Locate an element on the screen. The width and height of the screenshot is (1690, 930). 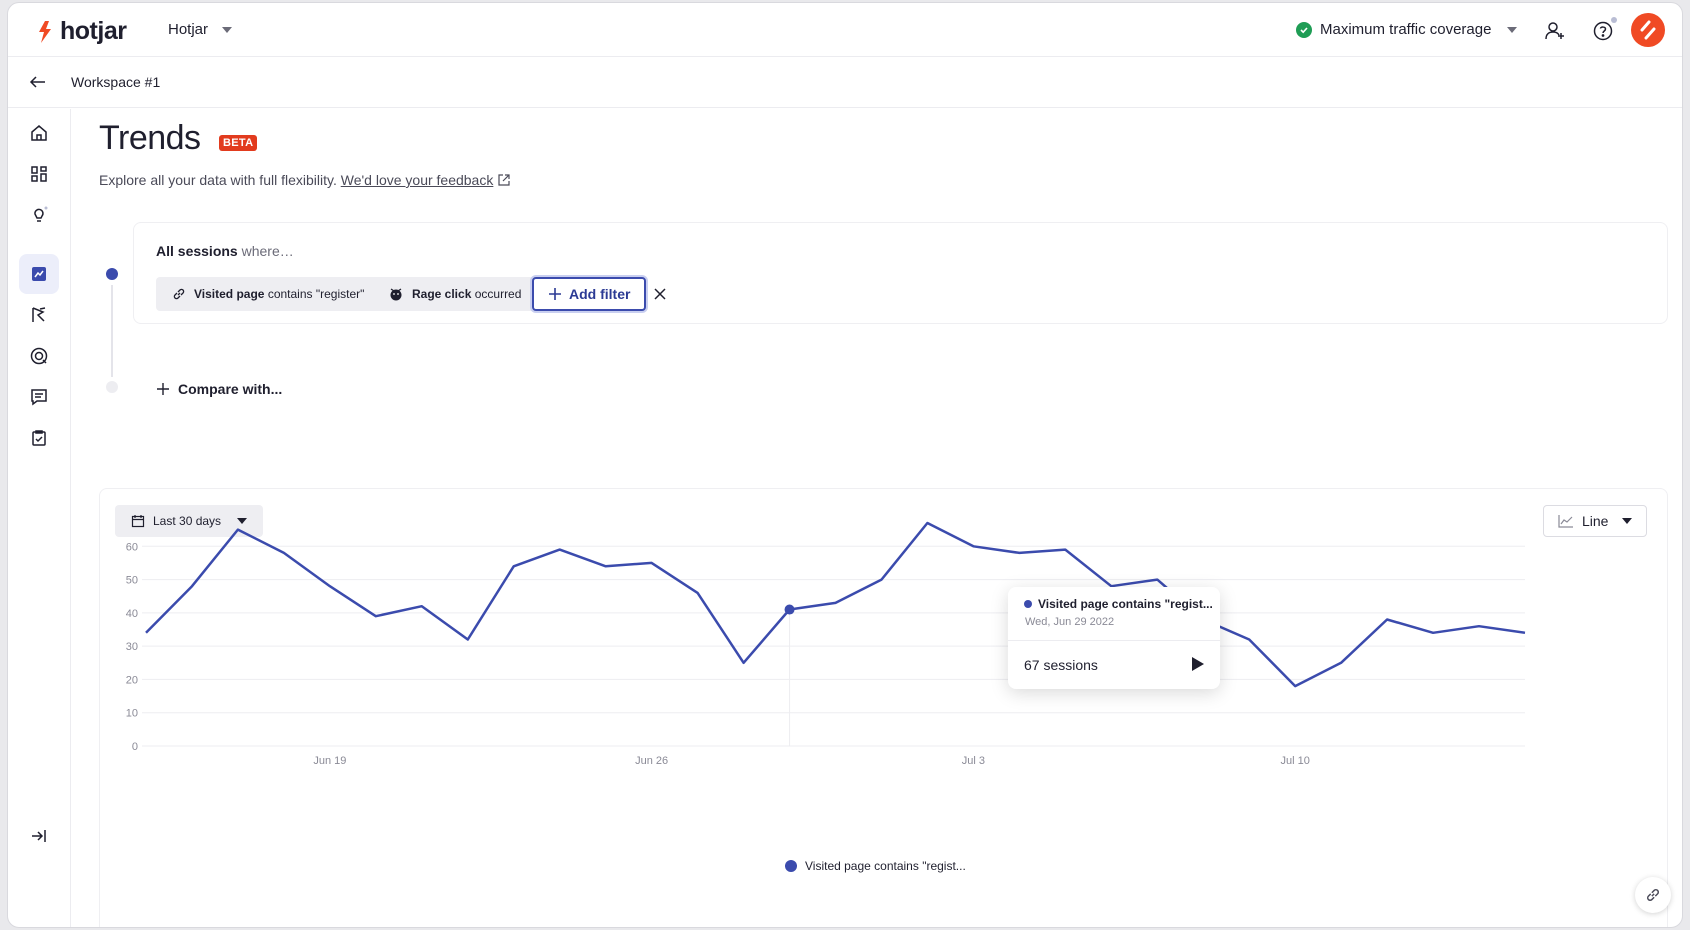
y-tick-label: 10 is located at coordinates (132, 714).